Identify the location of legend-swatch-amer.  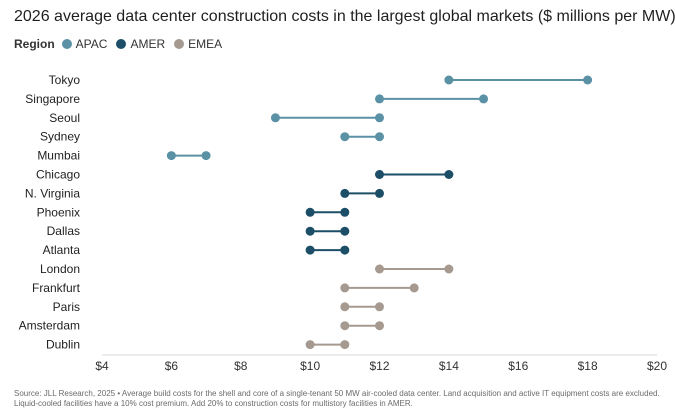
(121, 44).